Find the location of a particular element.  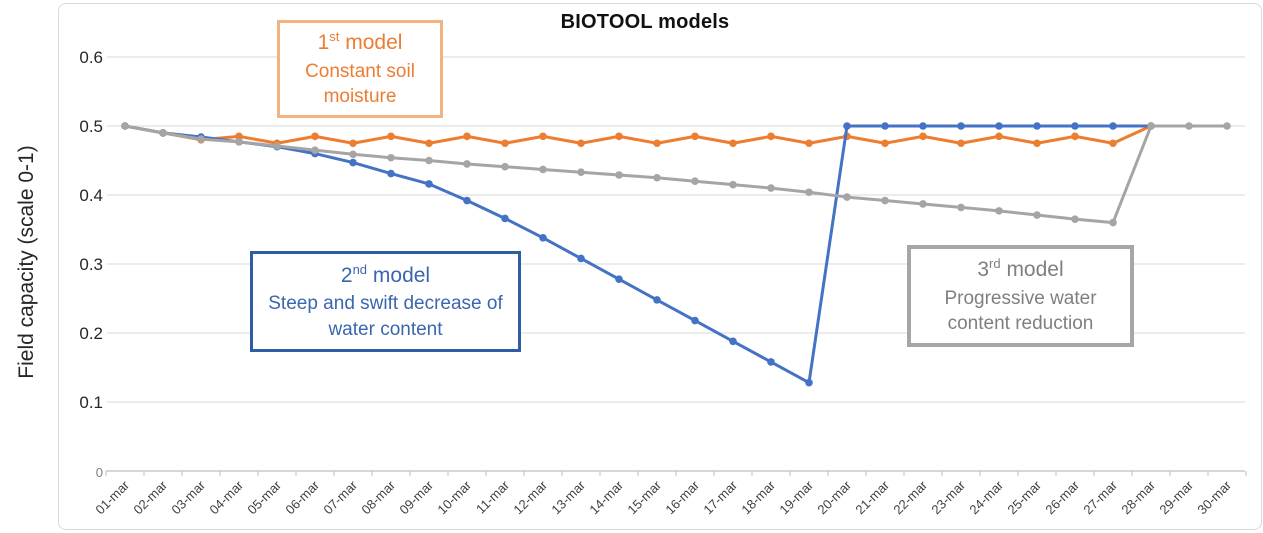

x-tick-label: 14-mar is located at coordinates (606, 497).